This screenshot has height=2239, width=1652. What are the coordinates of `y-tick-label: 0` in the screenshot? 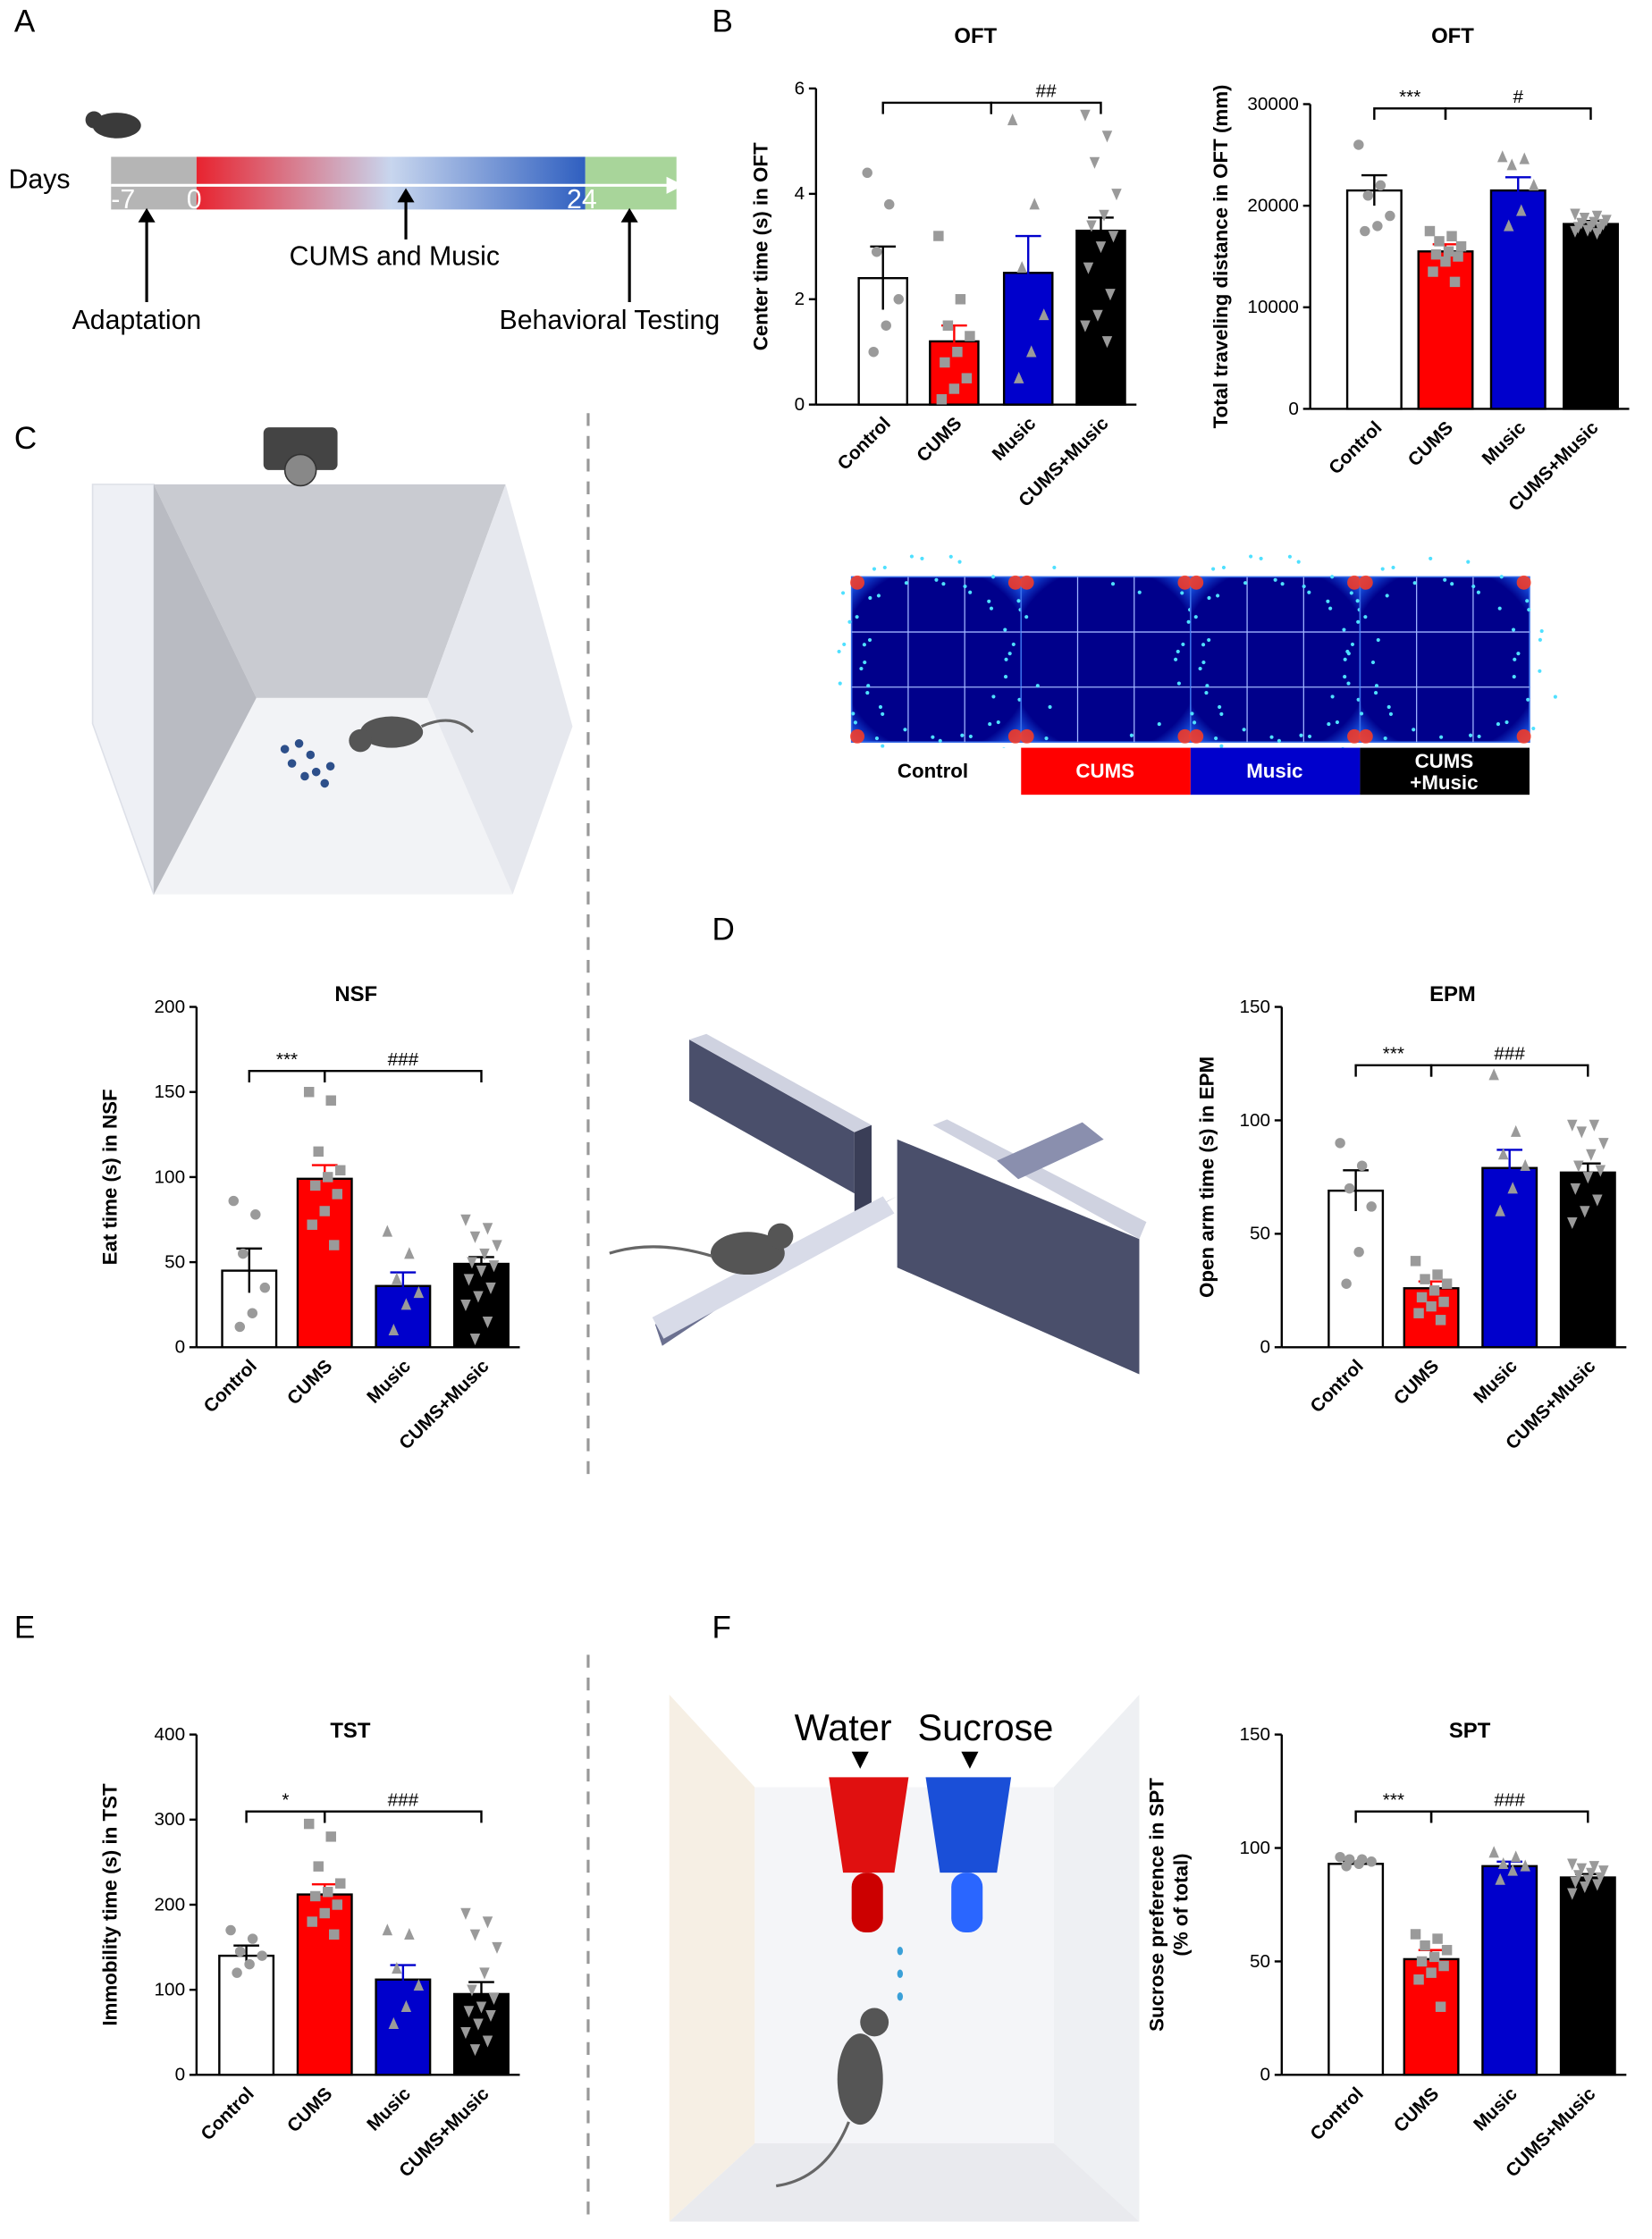 It's located at (1293, 409).